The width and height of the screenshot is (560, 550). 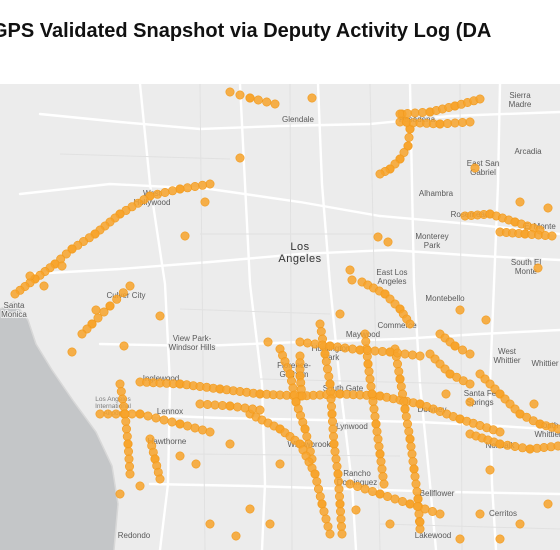 What do you see at coordinates (161, 378) in the screenshot?
I see `place-label-inglewood: Inglewood` at bounding box center [161, 378].